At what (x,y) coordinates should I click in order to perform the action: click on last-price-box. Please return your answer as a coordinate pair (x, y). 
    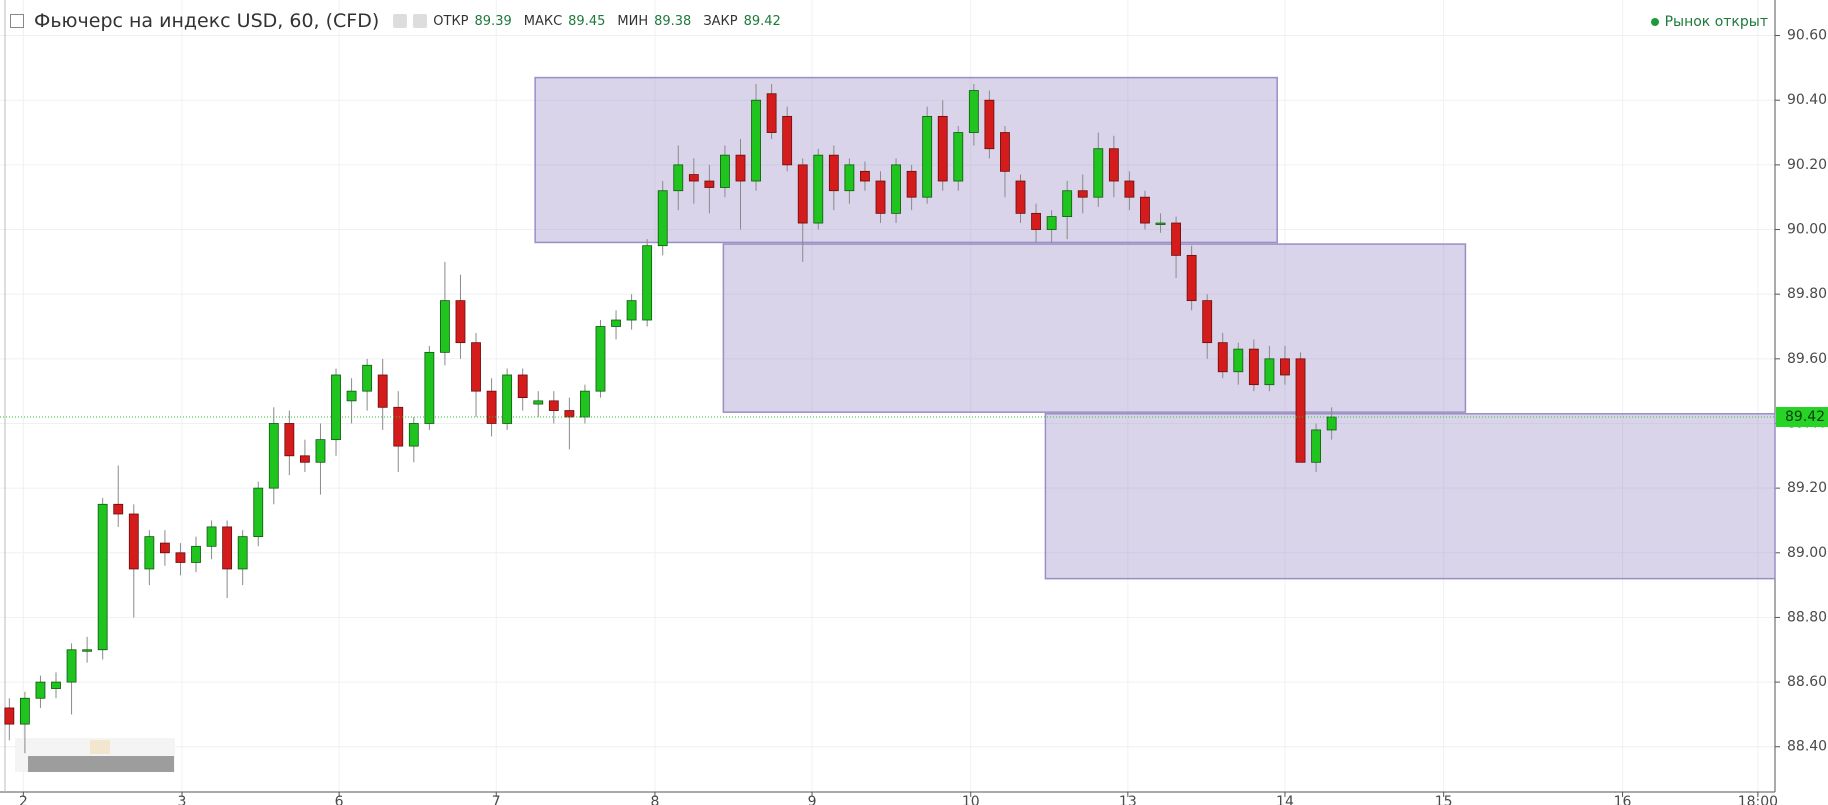
    Looking at the image, I should click on (1802, 417).